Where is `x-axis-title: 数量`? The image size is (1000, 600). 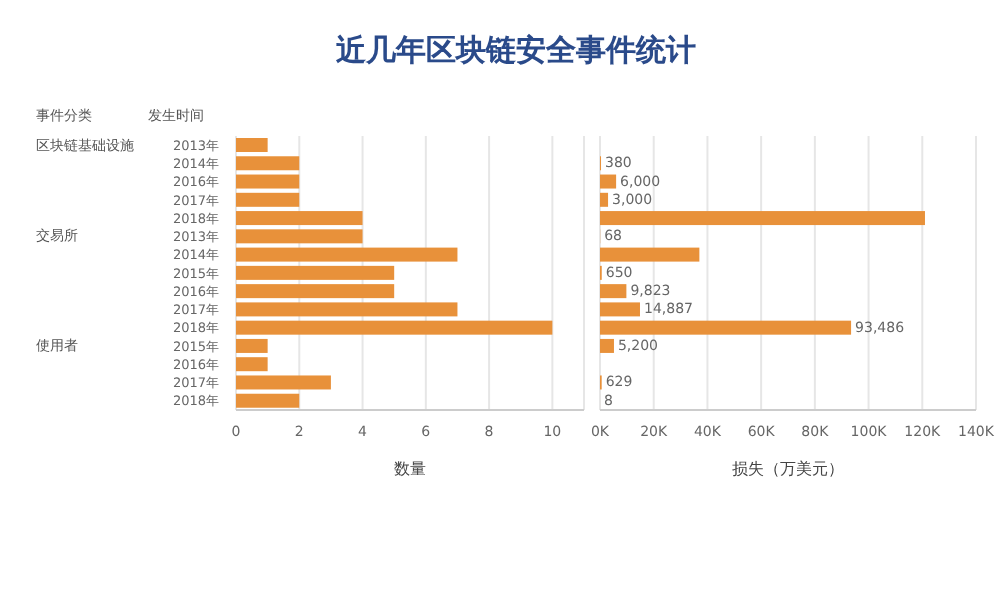 x-axis-title: 数量 is located at coordinates (410, 469).